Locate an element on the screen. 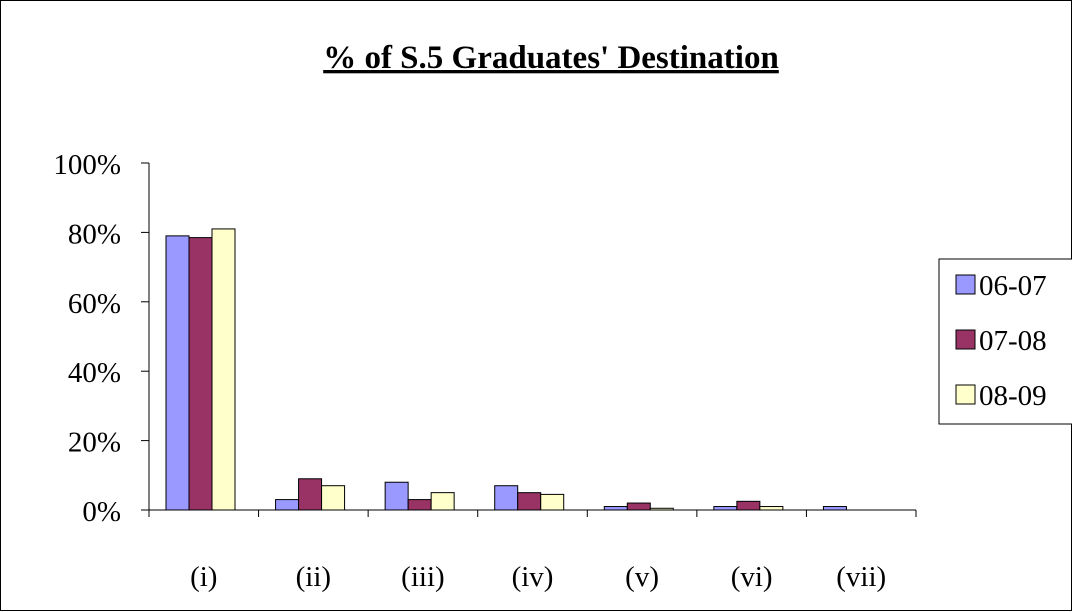 This screenshot has width=1072, height=612. y-tick-label: 40% is located at coordinates (94, 373).